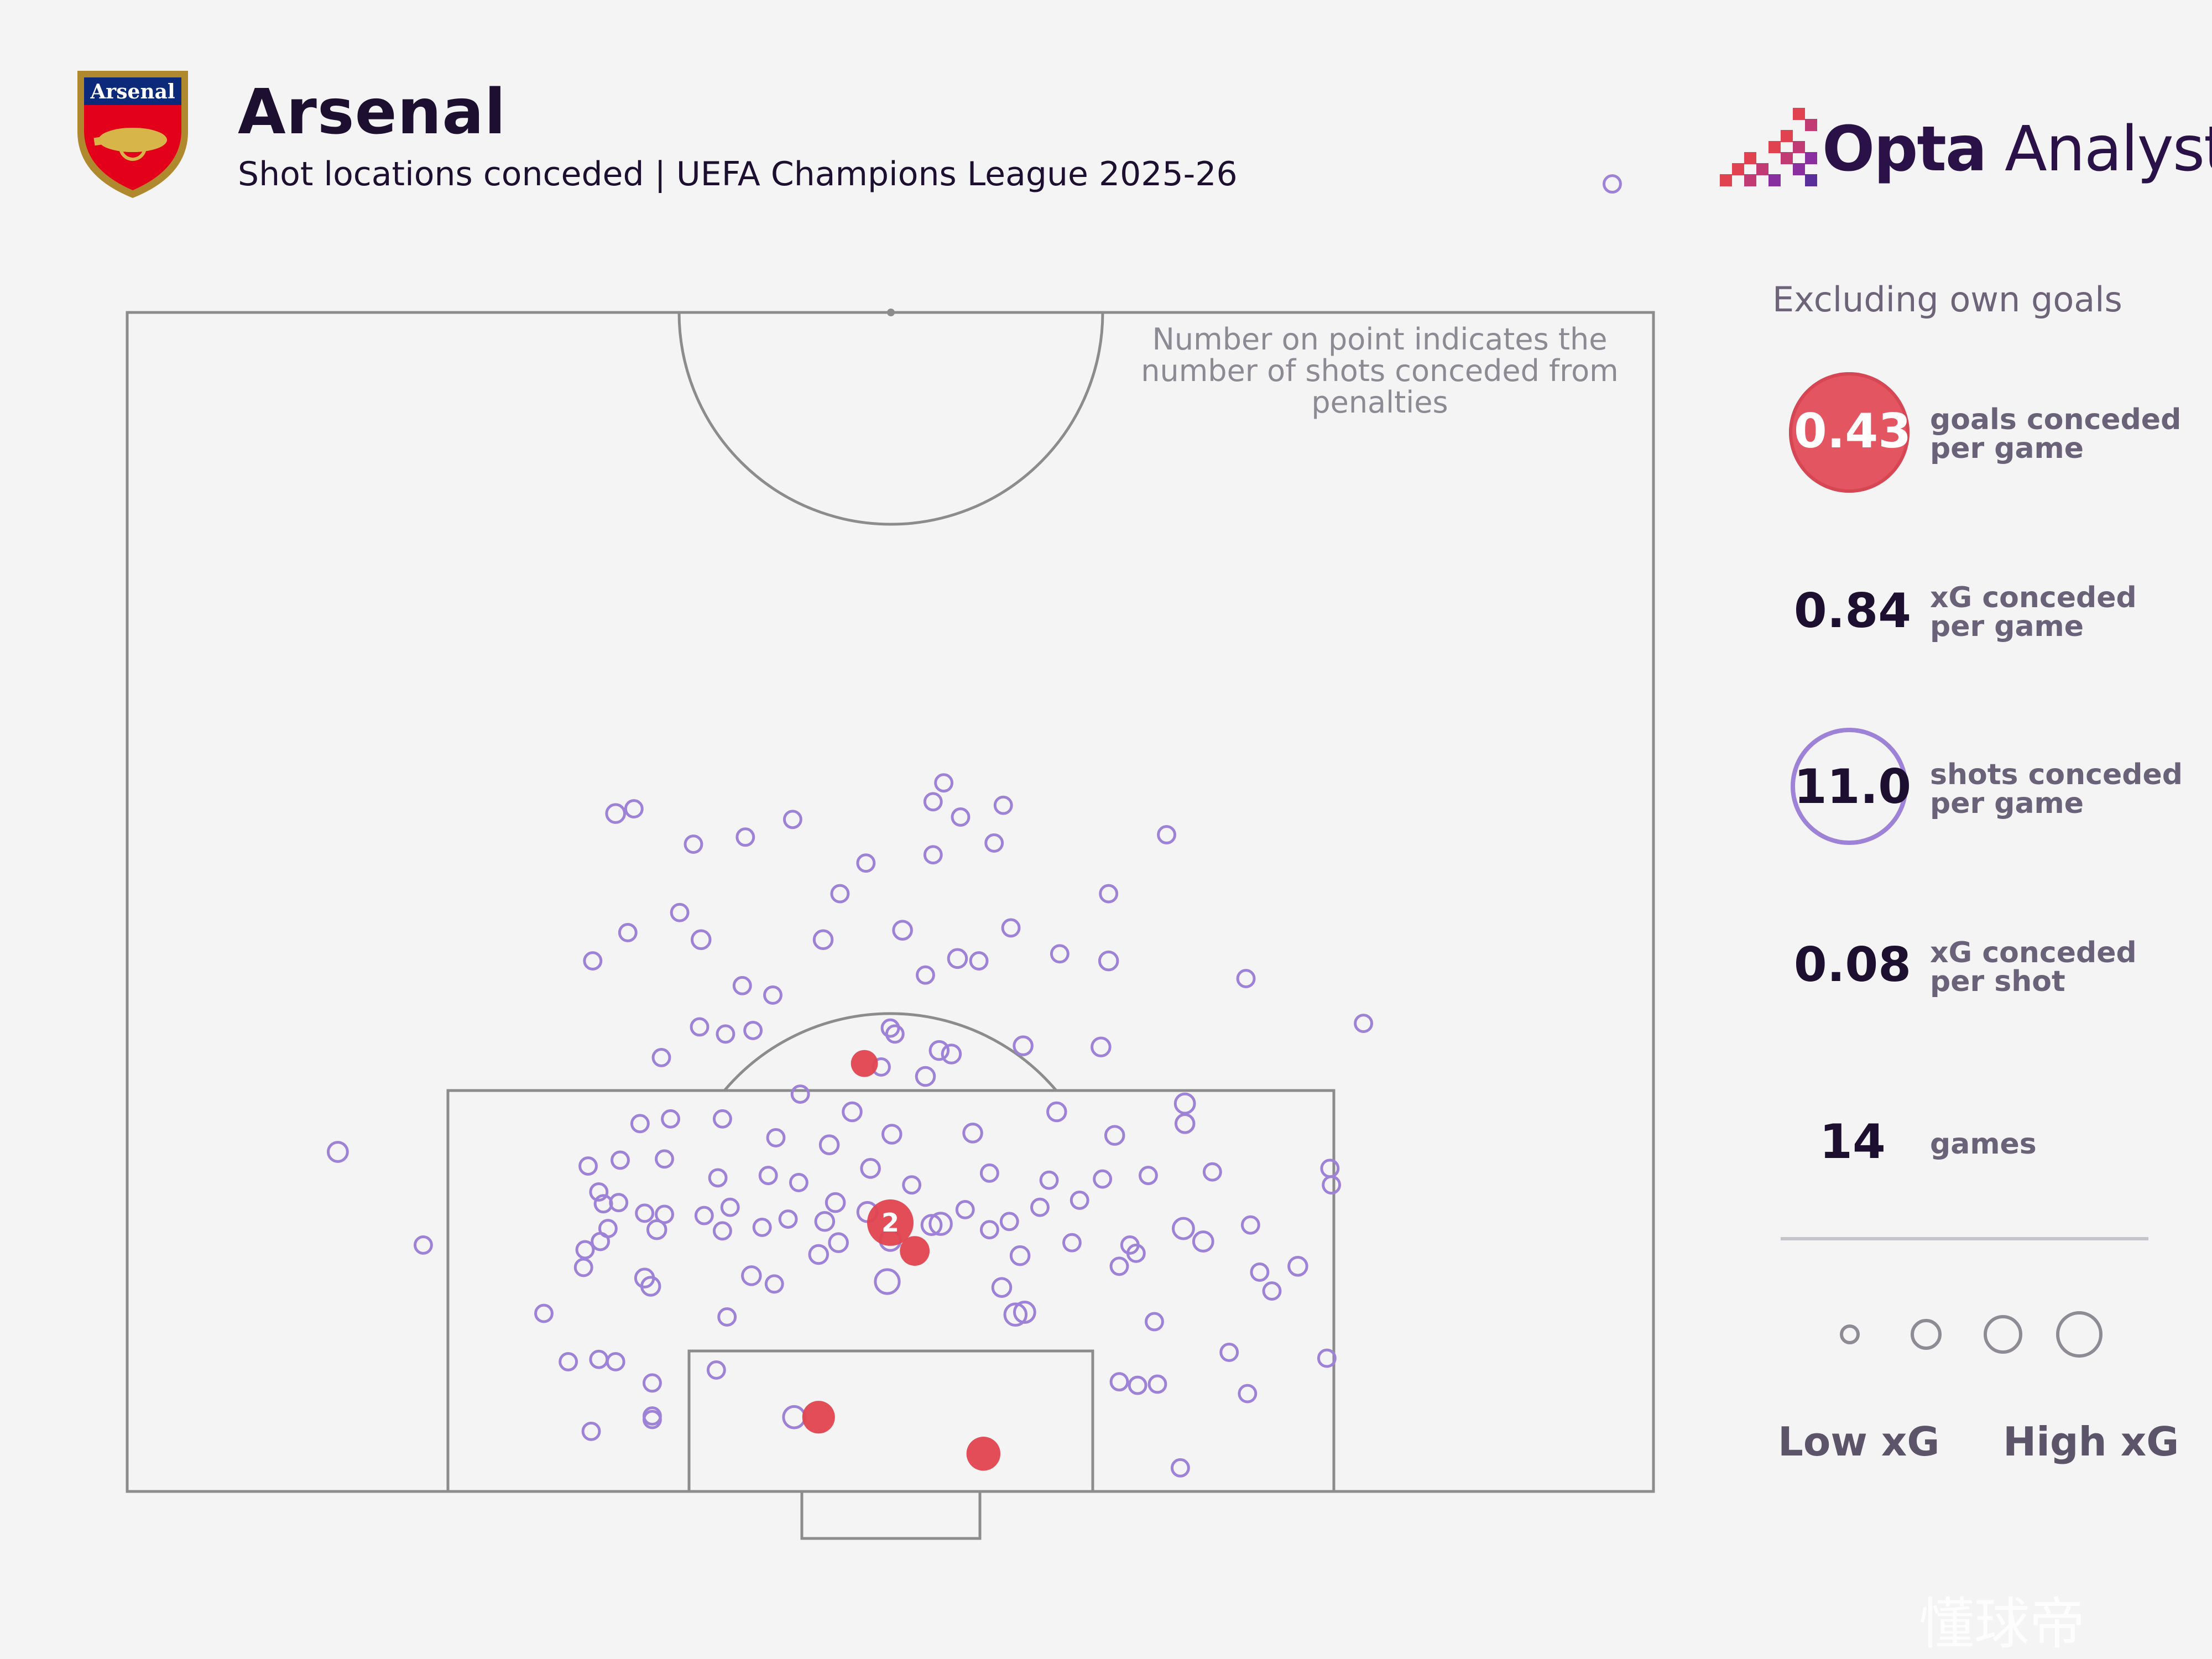 This screenshot has width=2212, height=1659. What do you see at coordinates (373, 112) in the screenshot?
I see `page-title: Arsenal` at bounding box center [373, 112].